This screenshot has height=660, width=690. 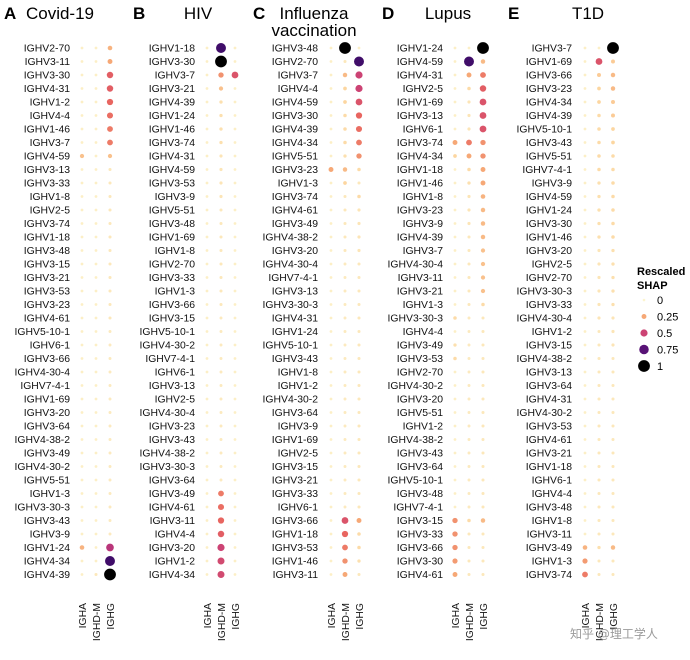 What do you see at coordinates (549, 440) in the screenshot?
I see `gene-label: IGHV4-61` at bounding box center [549, 440].